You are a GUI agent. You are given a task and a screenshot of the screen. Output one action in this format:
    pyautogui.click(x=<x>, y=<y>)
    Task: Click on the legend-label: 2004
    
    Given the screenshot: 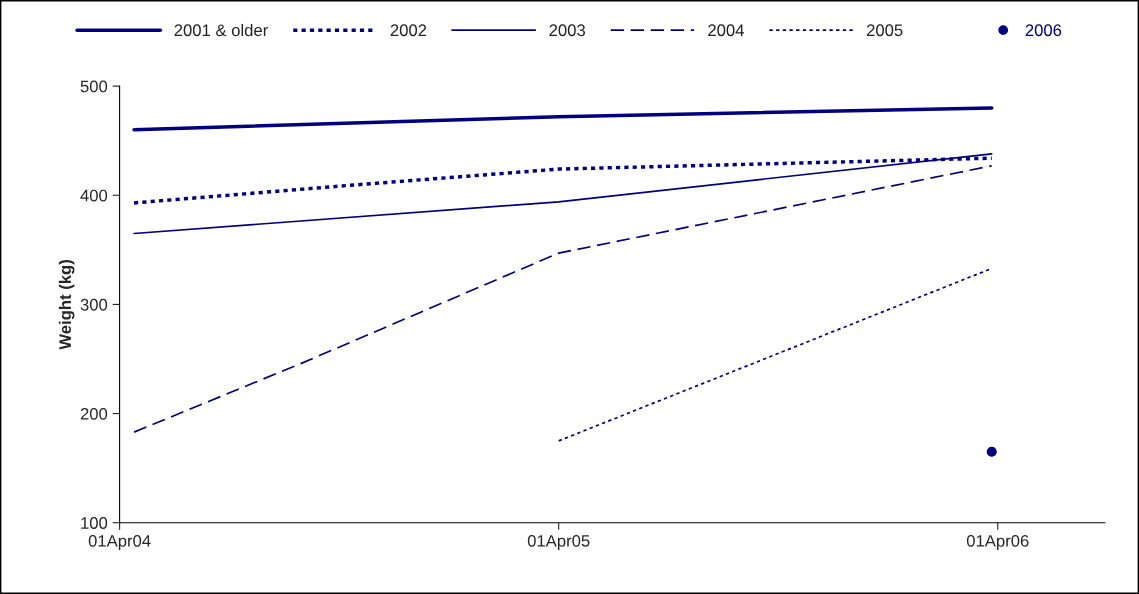 What is the action you would take?
    pyautogui.click(x=726, y=30)
    